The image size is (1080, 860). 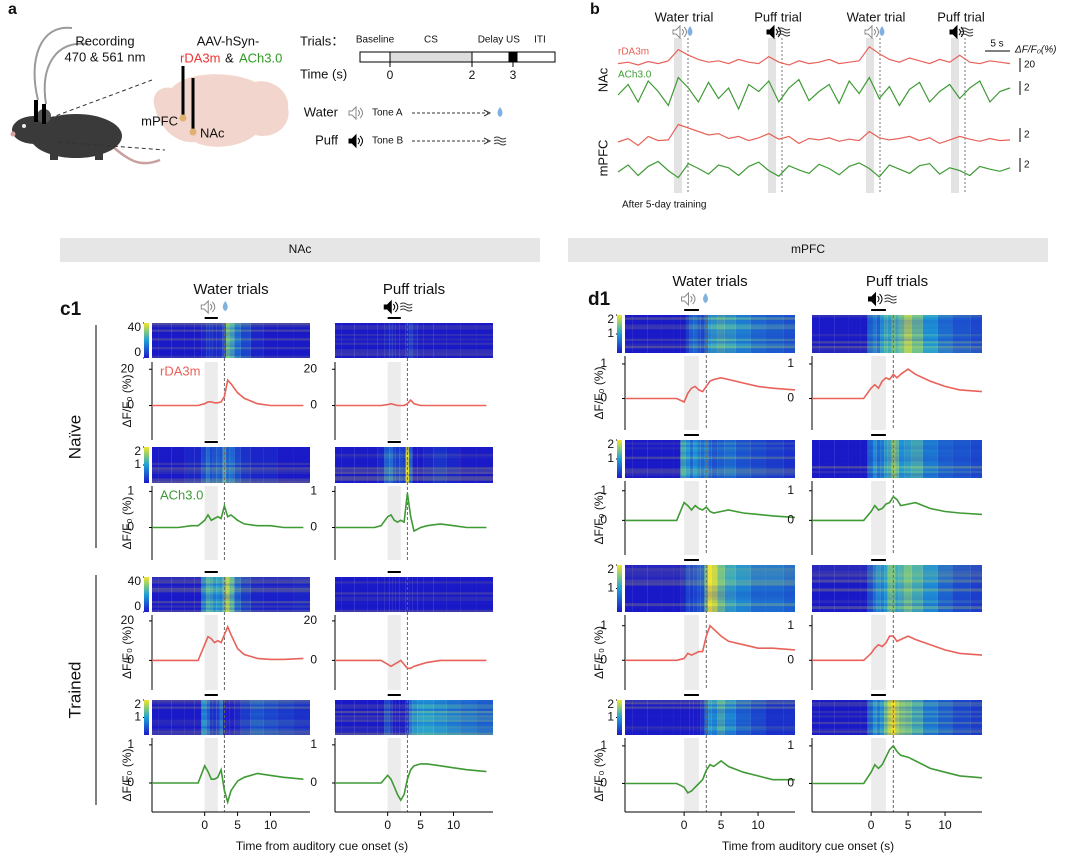 I want to click on colorbar-tick-label: 2, so click(x=610, y=319).